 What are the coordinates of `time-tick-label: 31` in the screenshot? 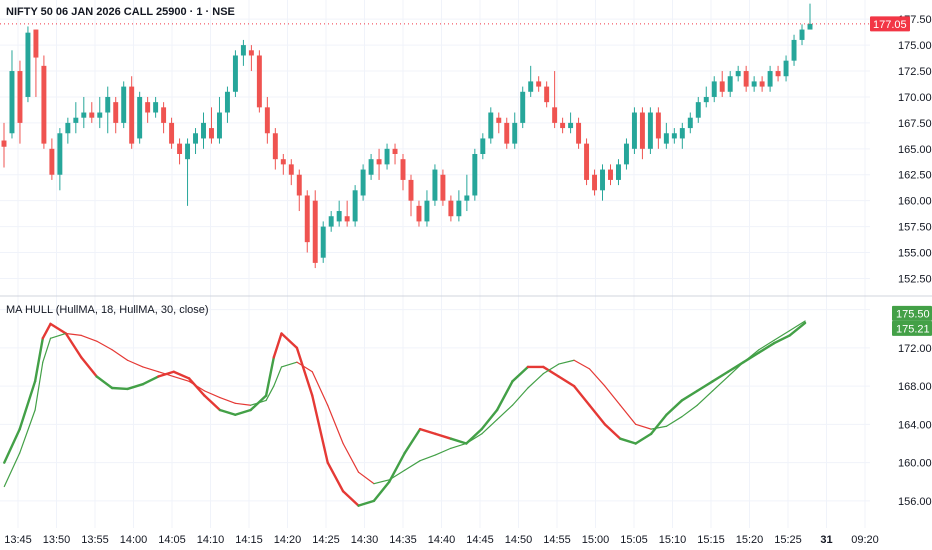 It's located at (826, 540).